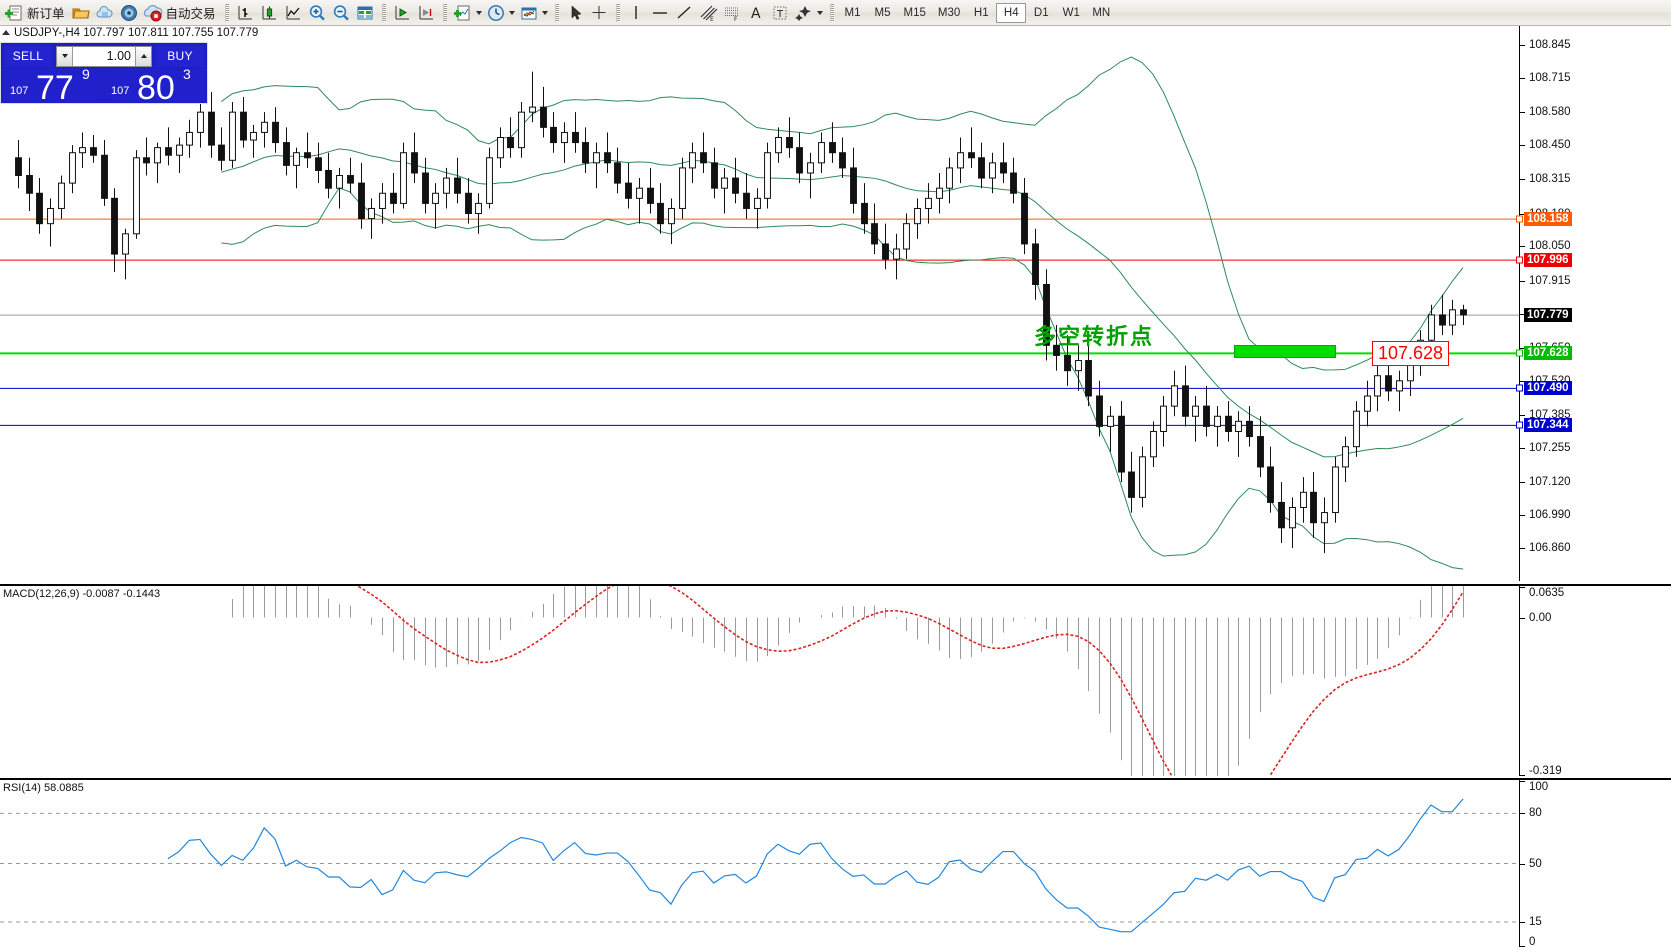 The width and height of the screenshot is (1671, 947). I want to click on templates-dropdown-caret, so click(545, 13).